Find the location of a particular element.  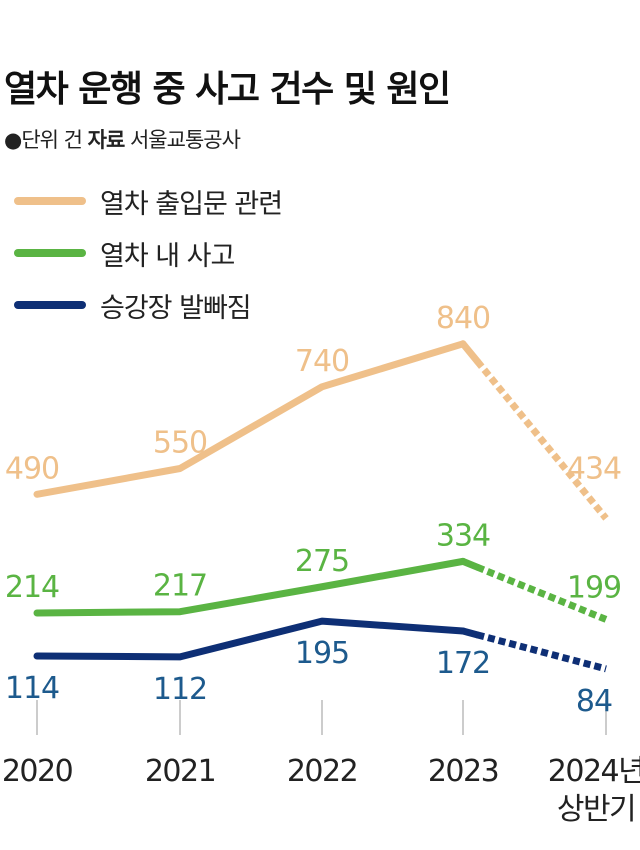

legend-item: 열차 출입문 관련 is located at coordinates (148, 201).